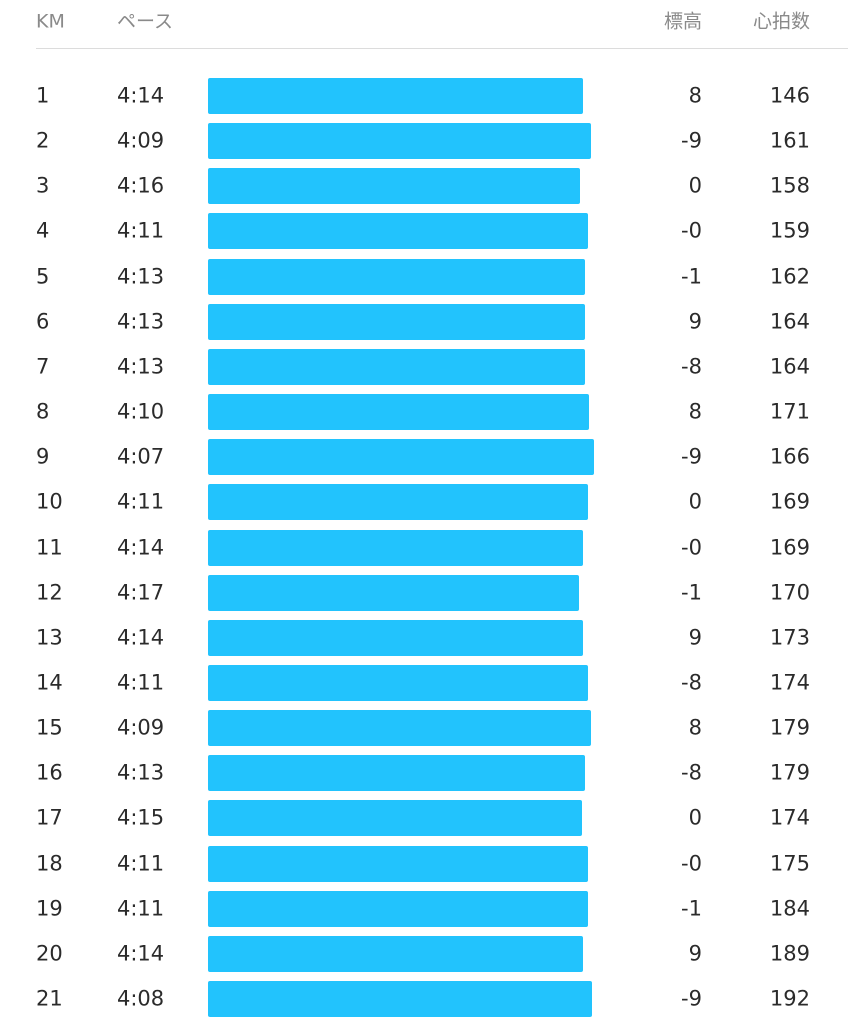 The width and height of the screenshot is (848, 1024). What do you see at coordinates (49, 863) in the screenshot?
I see `km-cell: 18` at bounding box center [49, 863].